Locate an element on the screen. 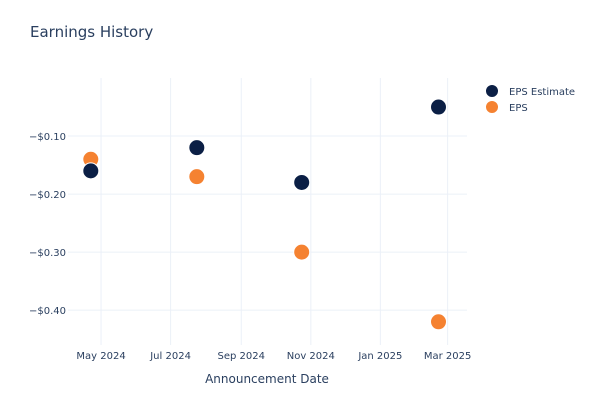  legend: EPS Estimate EPS is located at coordinates (530, 99).